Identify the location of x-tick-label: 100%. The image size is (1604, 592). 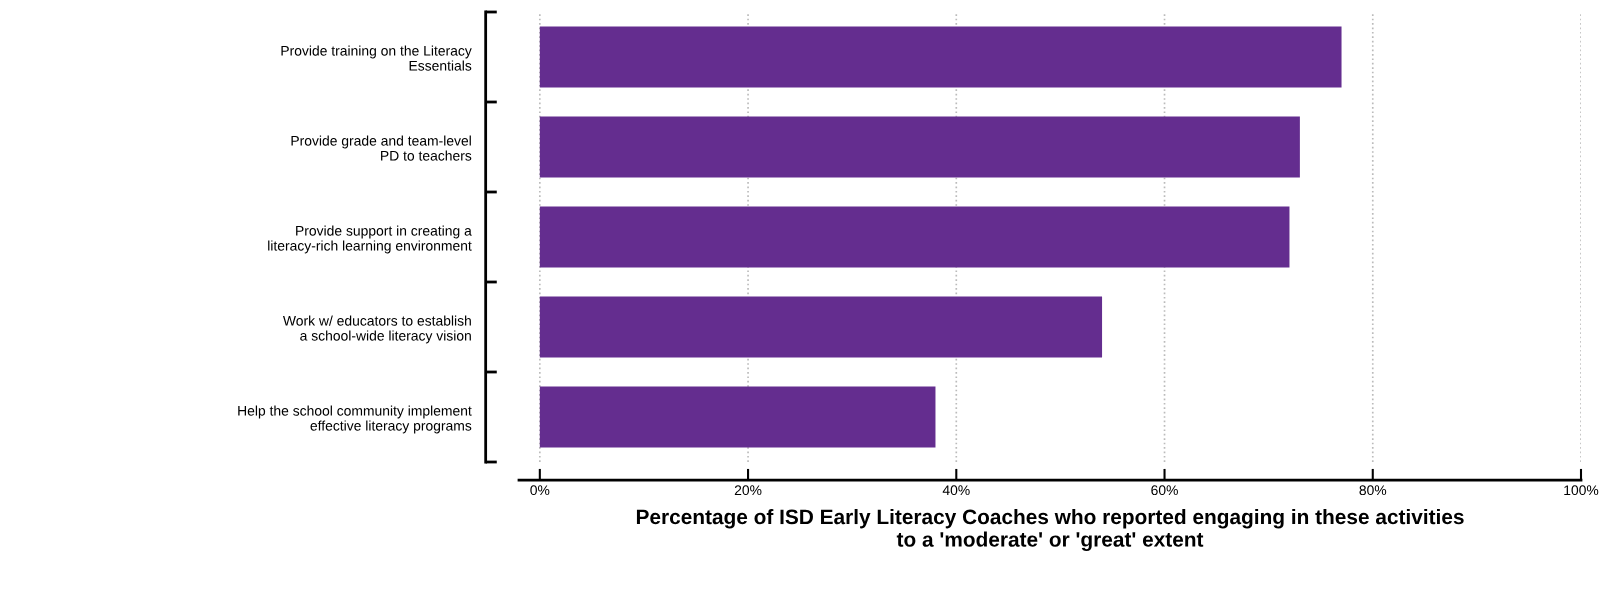
(1581, 490).